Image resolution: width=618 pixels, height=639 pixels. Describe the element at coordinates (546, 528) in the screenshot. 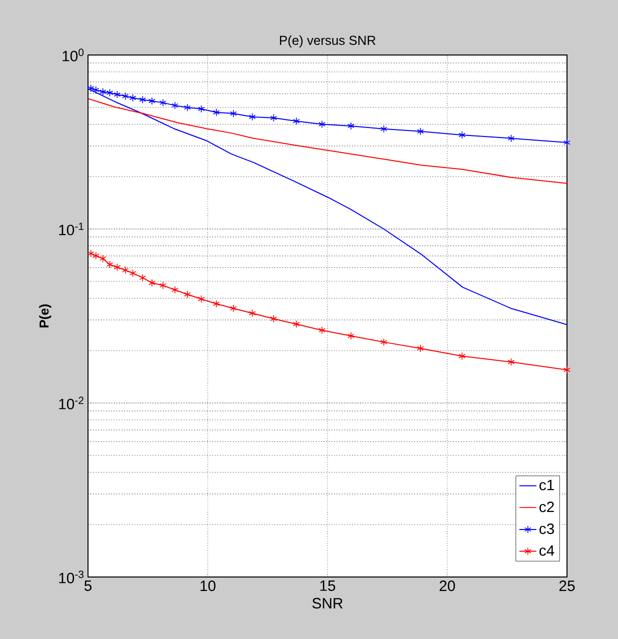

I see `legend-label: c3` at that location.